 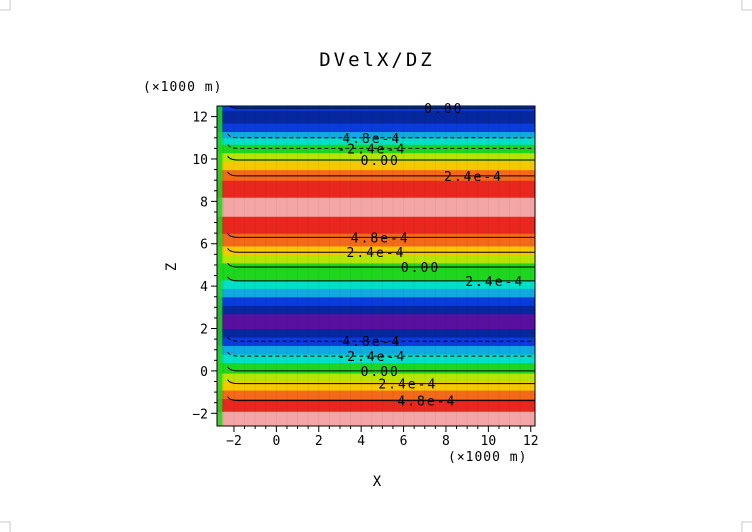 I want to click on y-tick-label: 0, so click(x=204, y=372).